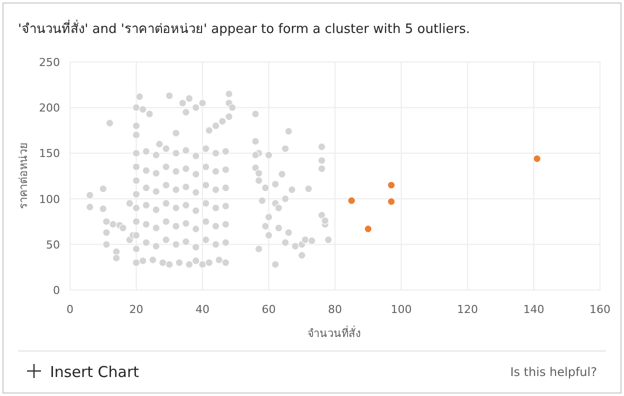 The image size is (624, 396). Describe the element at coordinates (335, 309) in the screenshot. I see `x-tick-label: 80` at that location.